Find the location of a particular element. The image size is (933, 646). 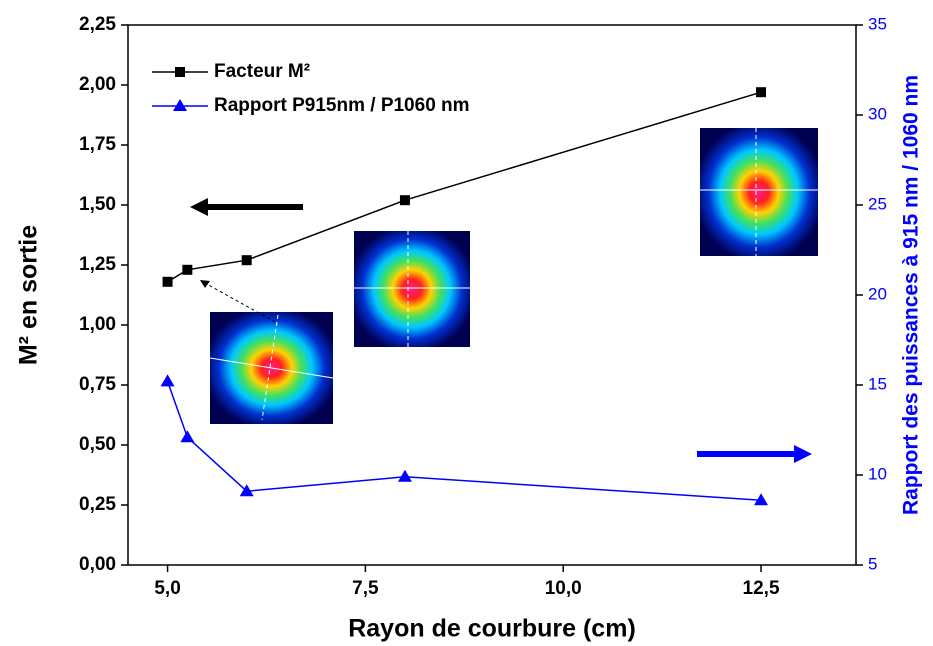

x-tick-label: 12,5 is located at coordinates (761, 588).